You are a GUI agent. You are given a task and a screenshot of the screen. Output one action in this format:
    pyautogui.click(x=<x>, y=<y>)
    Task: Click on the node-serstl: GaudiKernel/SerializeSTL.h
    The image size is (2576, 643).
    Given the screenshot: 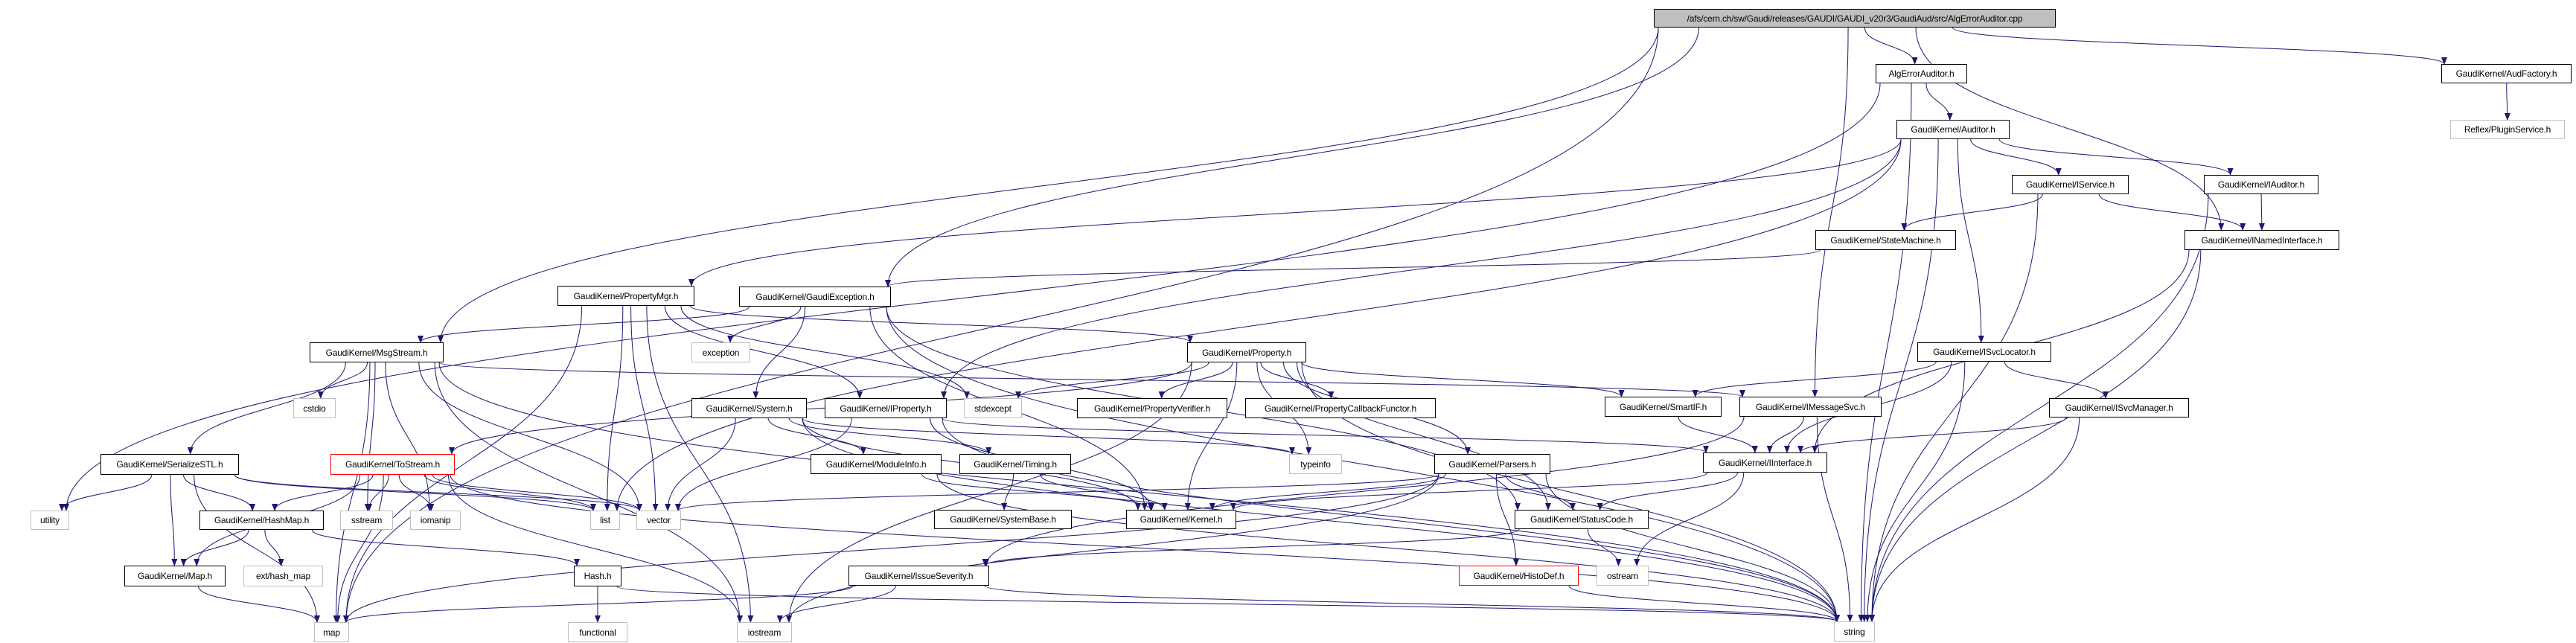 What is the action you would take?
    pyautogui.click(x=169, y=464)
    